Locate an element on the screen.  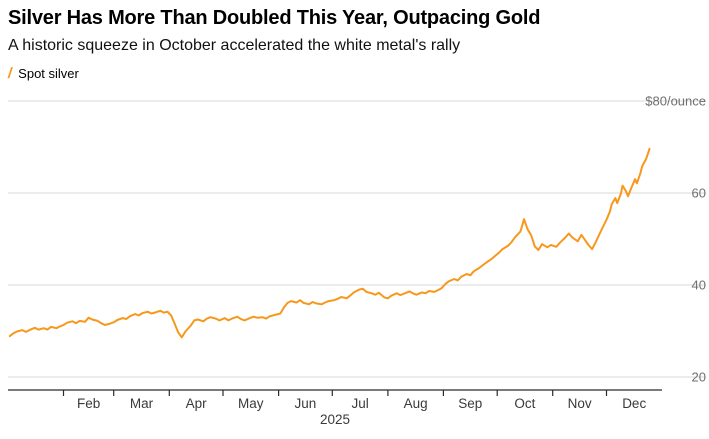
month-label: Dec is located at coordinates (634, 403).